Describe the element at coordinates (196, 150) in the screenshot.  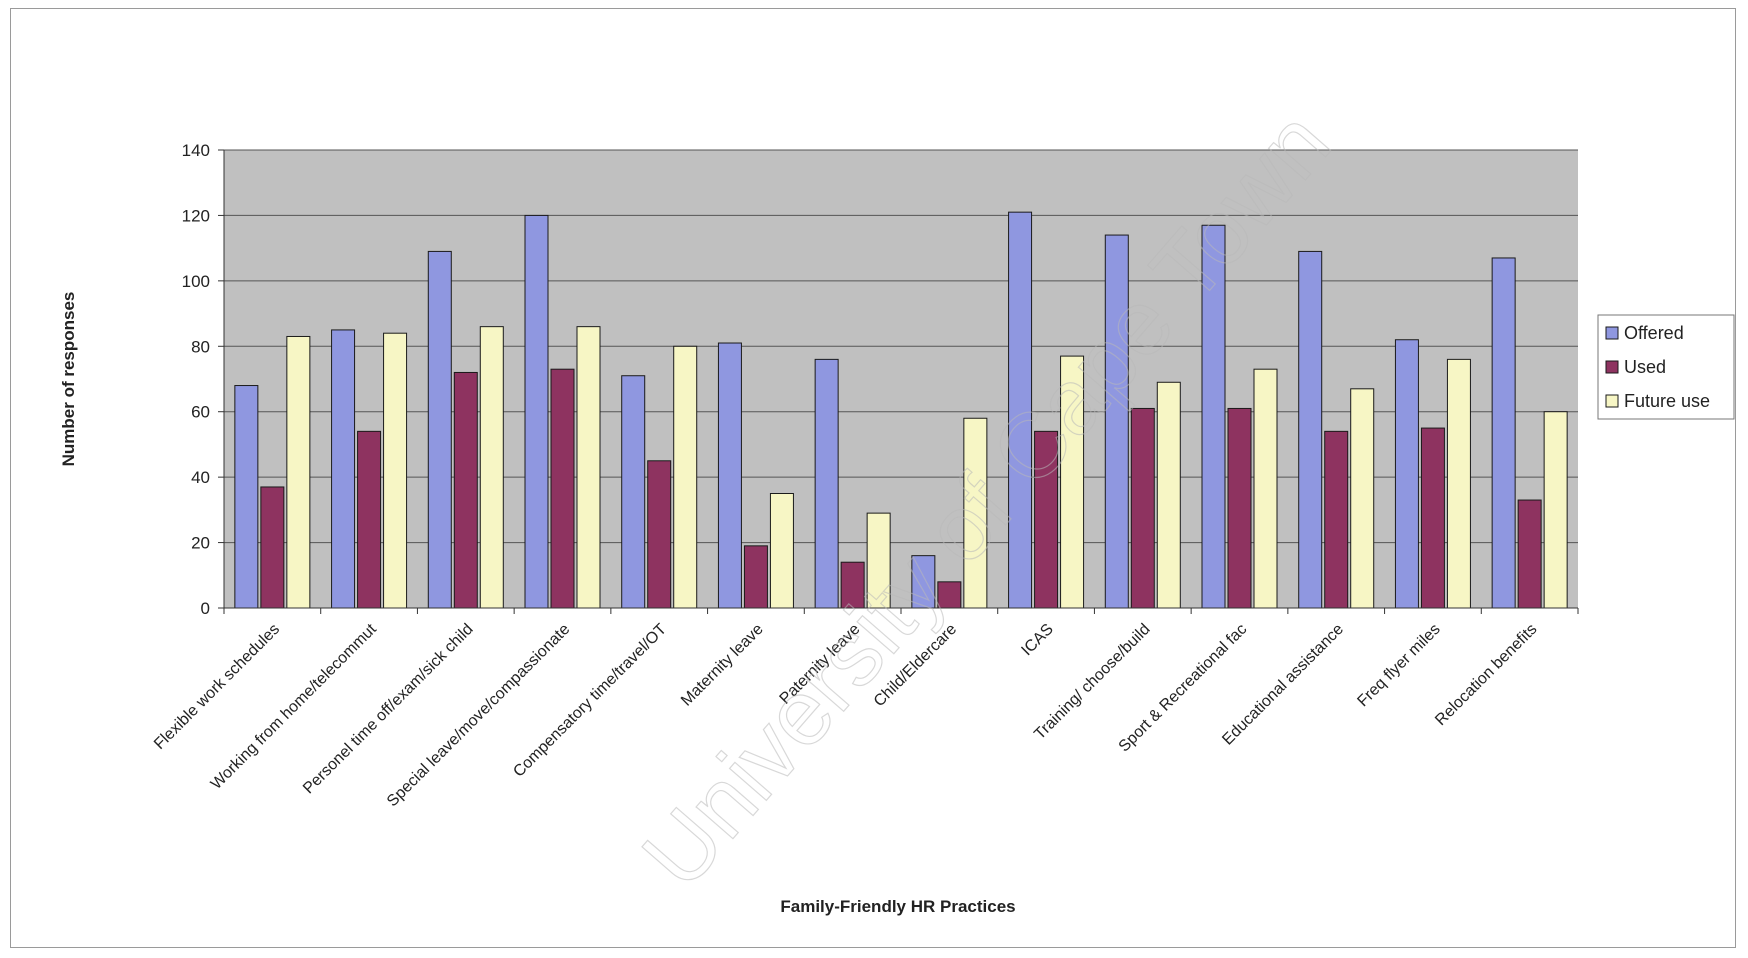
I see `y-tick-label: 140` at that location.